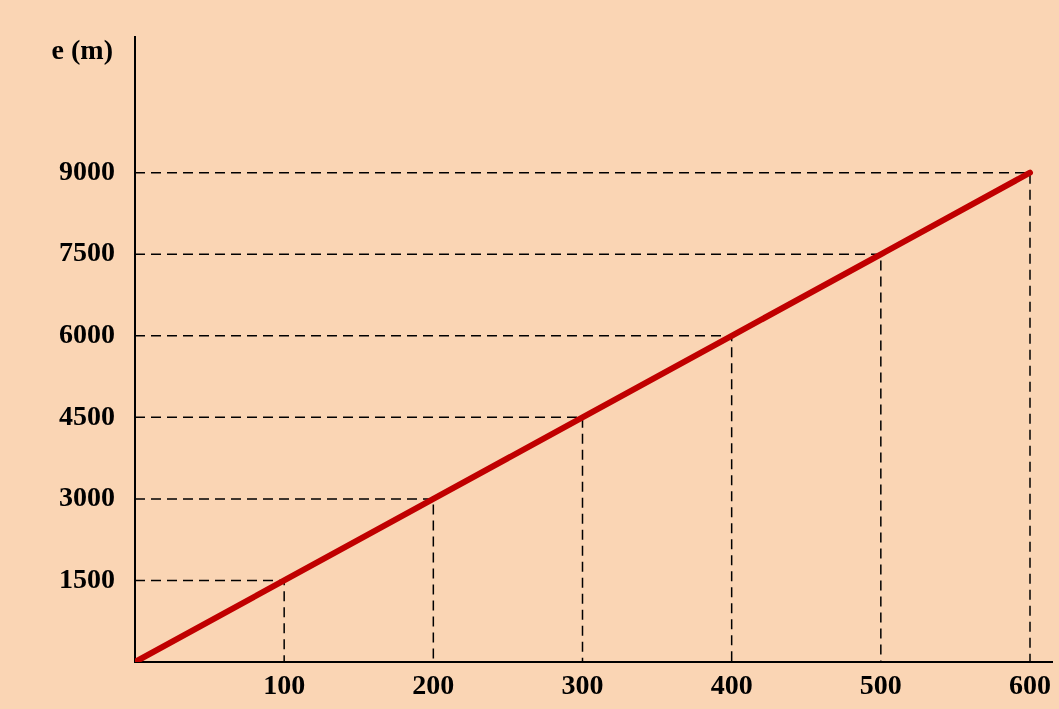  Describe the element at coordinates (82, 50) in the screenshot. I see `y-axis-title: e (m)` at that location.